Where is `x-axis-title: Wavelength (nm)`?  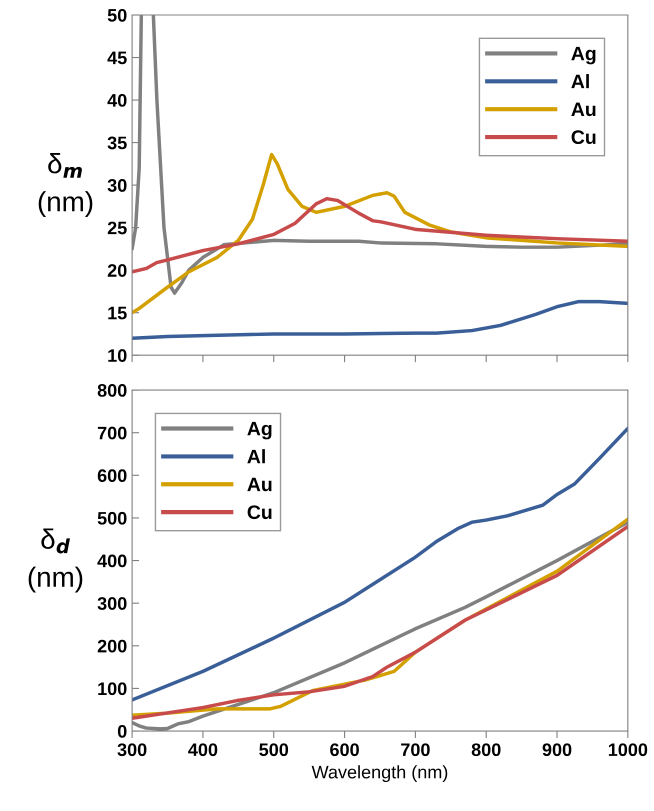
x-axis-title: Wavelength (nm) is located at coordinates (380, 773).